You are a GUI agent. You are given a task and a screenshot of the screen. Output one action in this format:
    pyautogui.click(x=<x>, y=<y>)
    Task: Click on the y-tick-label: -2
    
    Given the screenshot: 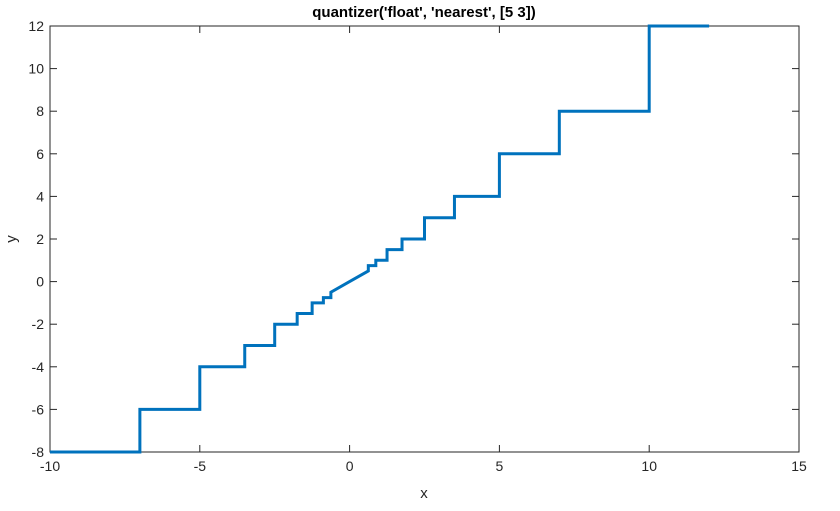 What is the action you would take?
    pyautogui.click(x=38, y=324)
    